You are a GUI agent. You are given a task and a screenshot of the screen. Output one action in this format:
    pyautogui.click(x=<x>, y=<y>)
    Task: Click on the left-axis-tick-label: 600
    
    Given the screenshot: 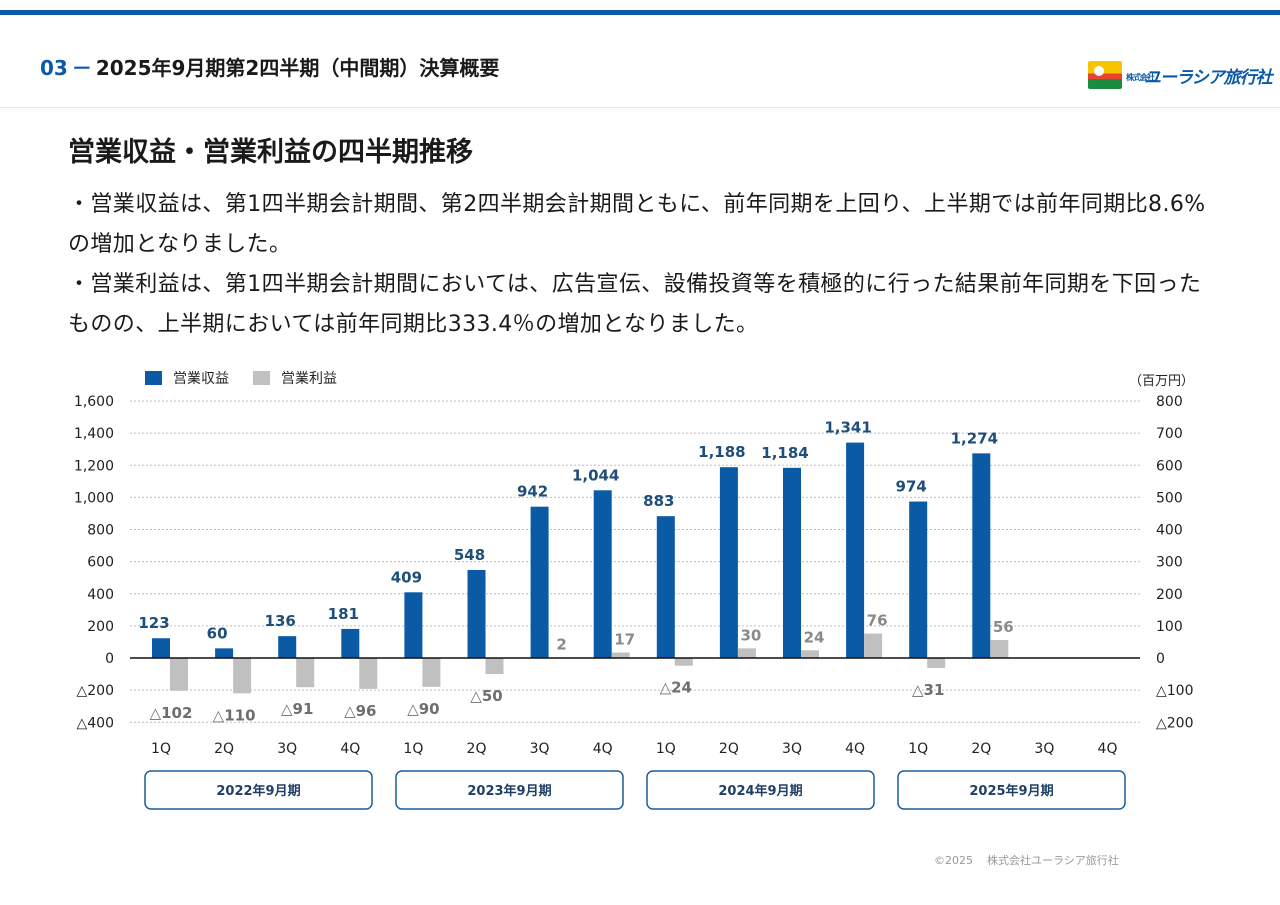 What is the action you would take?
    pyautogui.click(x=100, y=563)
    